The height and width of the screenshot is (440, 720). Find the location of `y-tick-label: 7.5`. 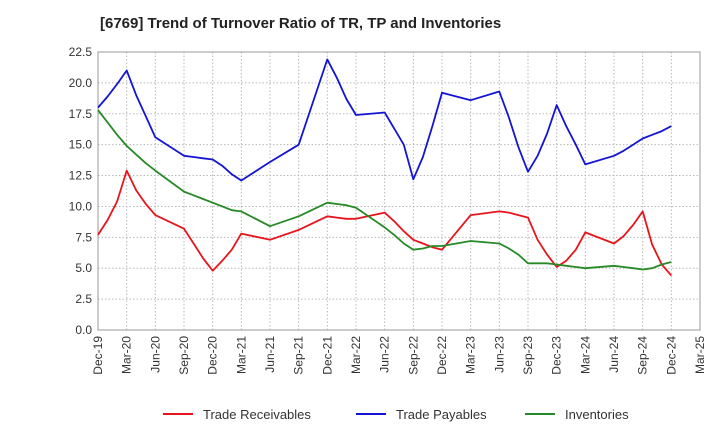

y-tick-label: 7.5 is located at coordinates (83, 237).